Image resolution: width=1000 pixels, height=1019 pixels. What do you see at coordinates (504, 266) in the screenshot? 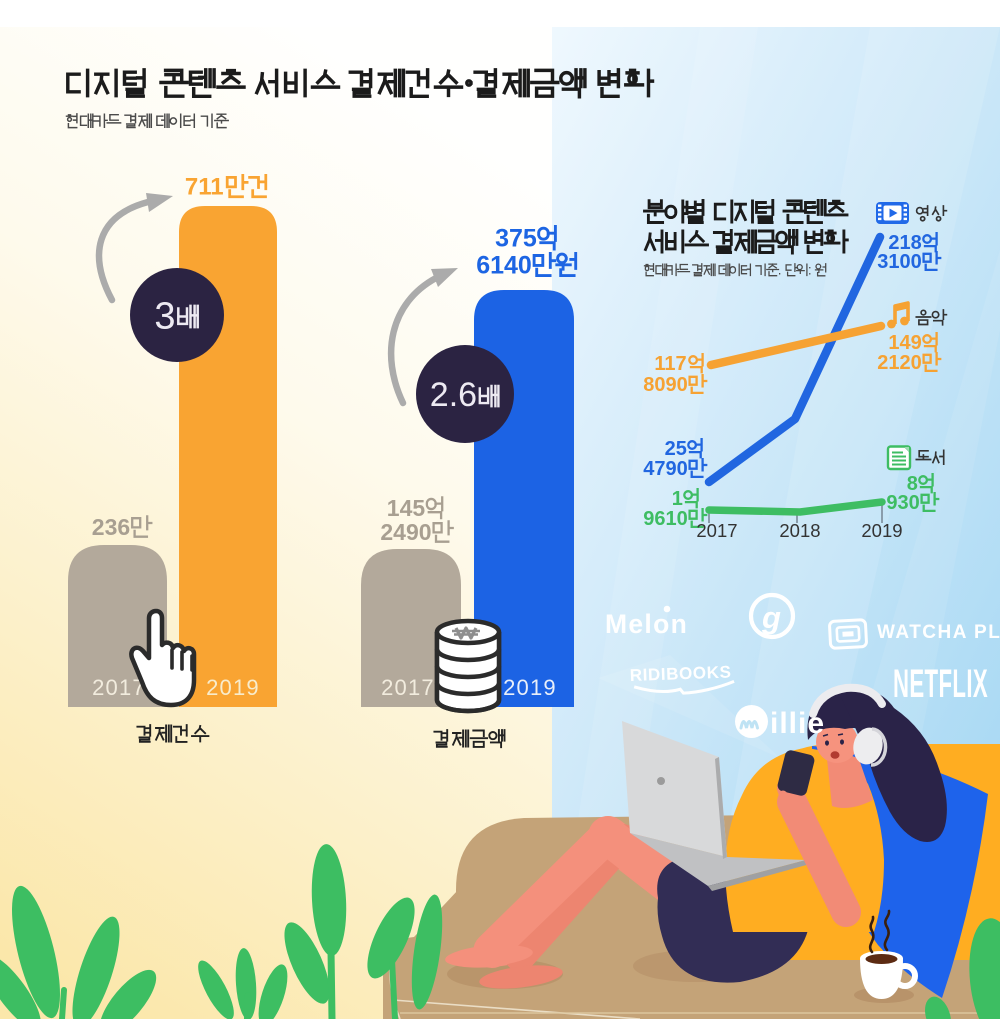
I see `svg-text: 6140` at bounding box center [504, 266].